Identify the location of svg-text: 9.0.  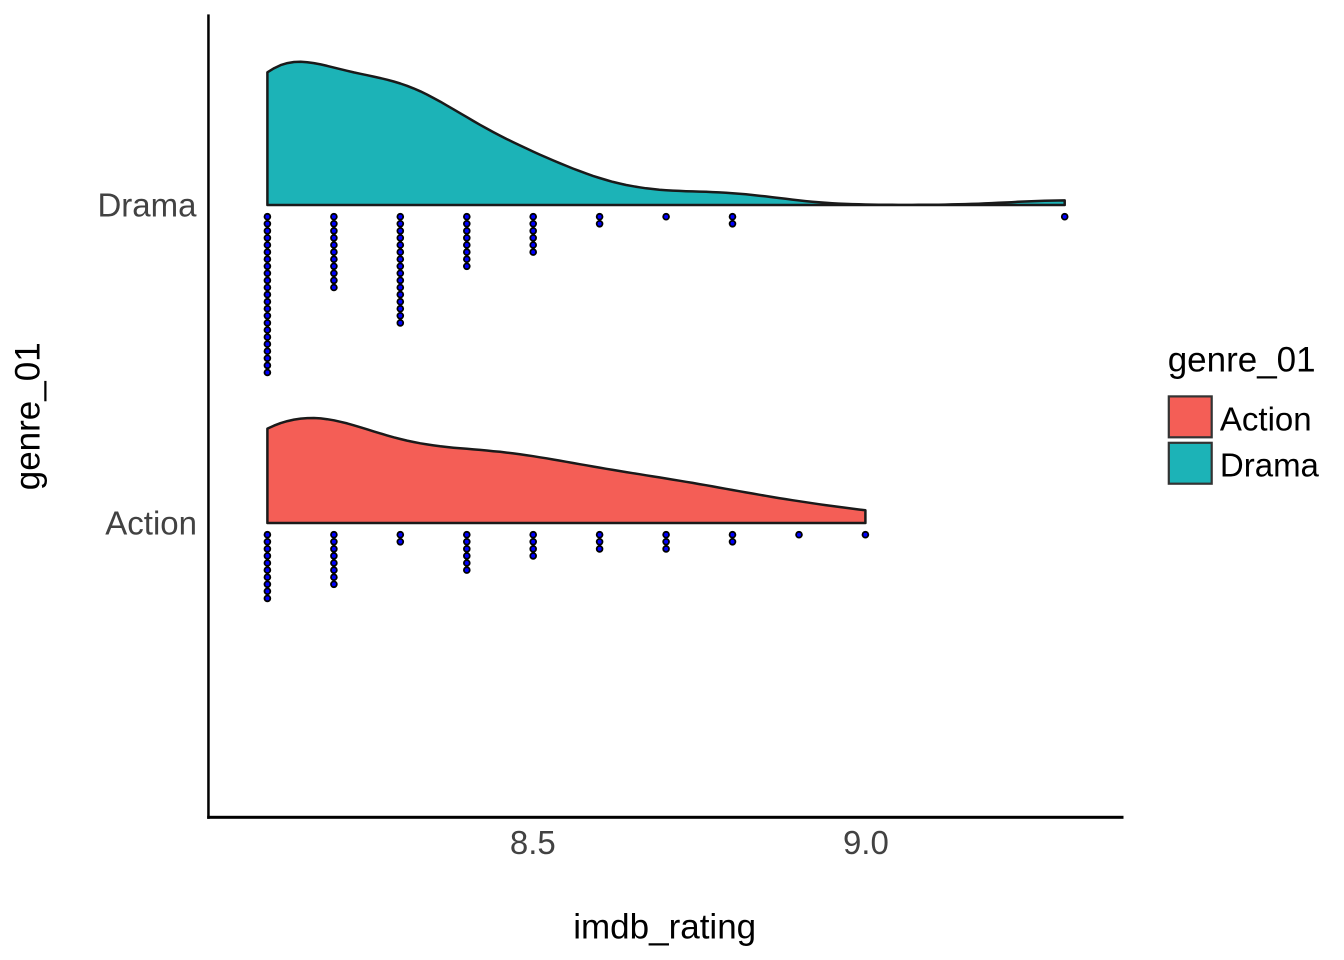
(866, 842).